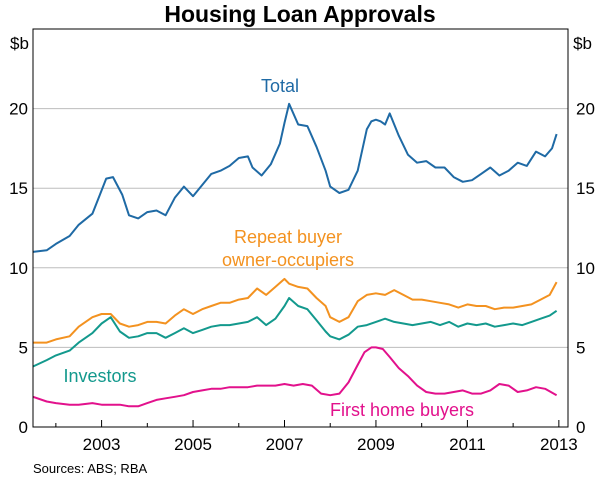 Image resolution: width=600 pixels, height=483 pixels. I want to click on left-axis-unit: $b, so click(19, 43).